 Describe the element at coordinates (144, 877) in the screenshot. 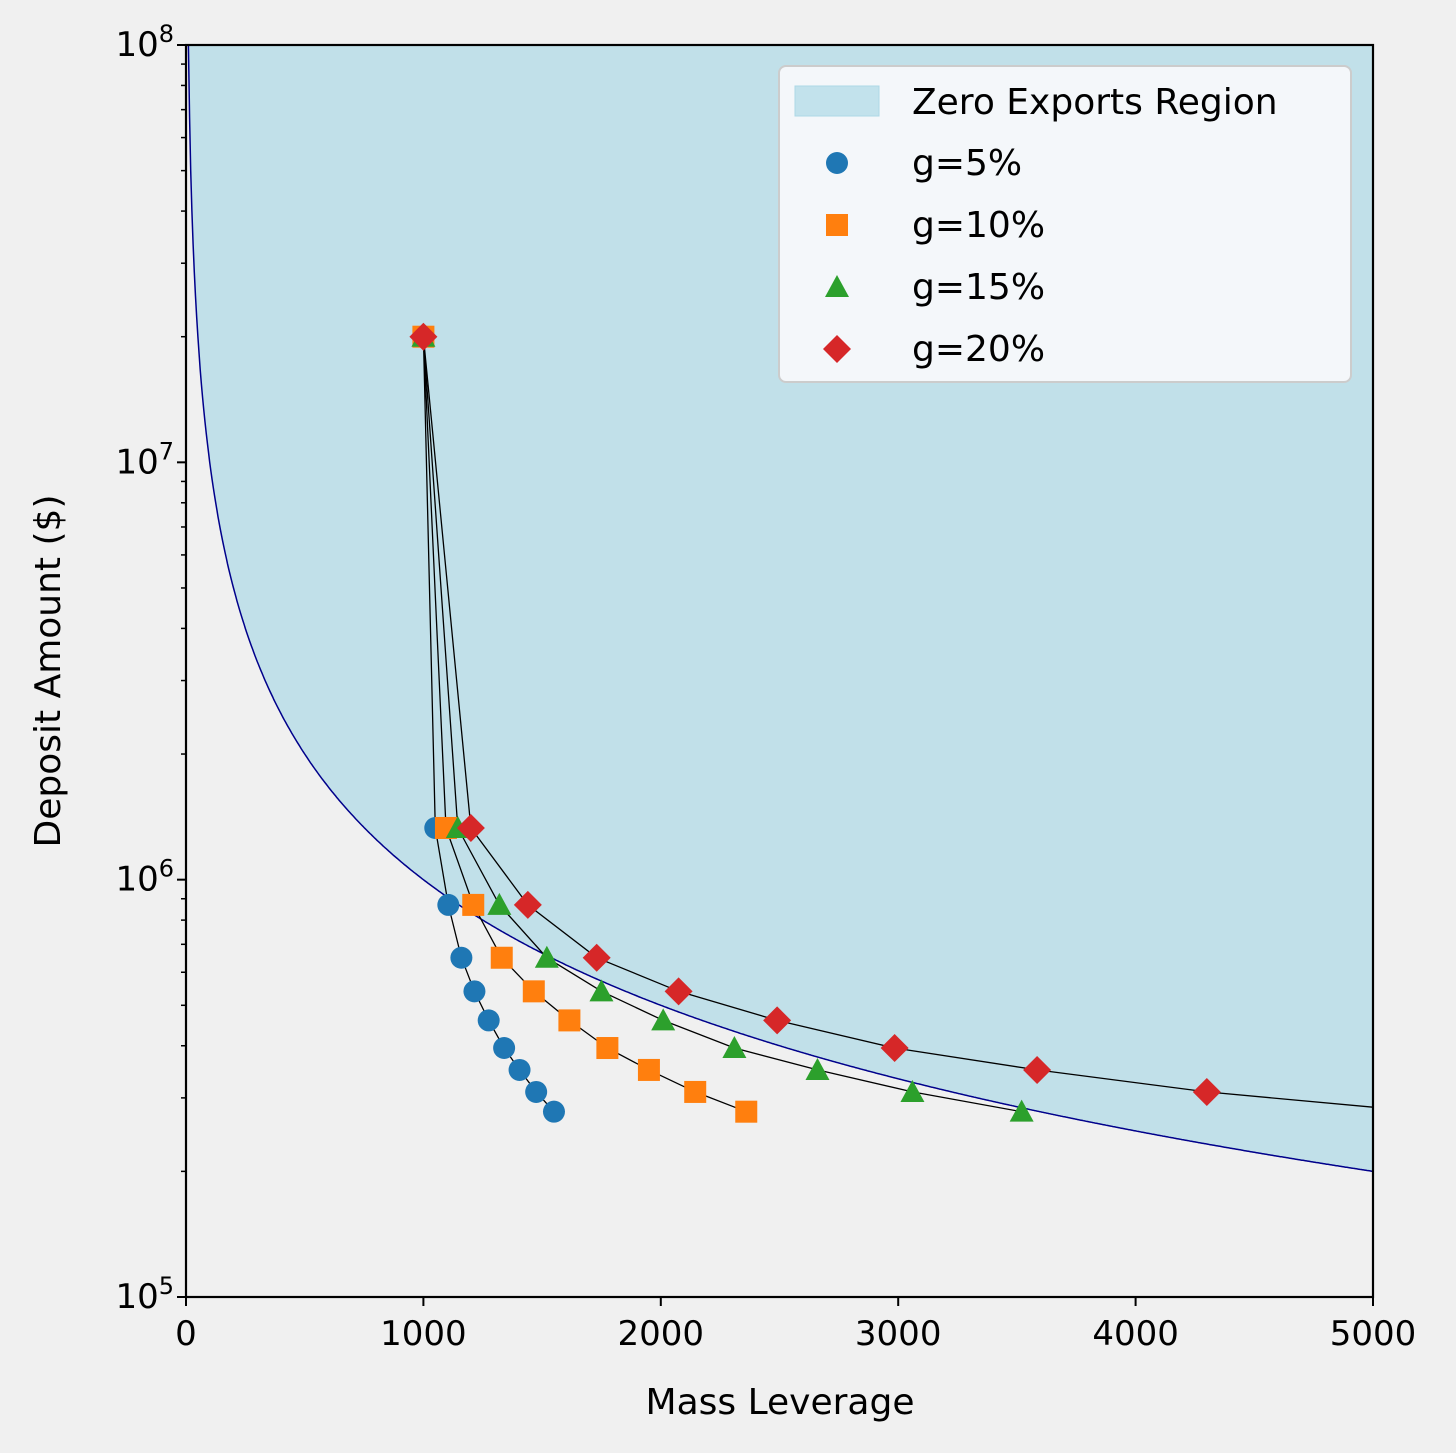

I see `y-tick-label: 10⁶` at that location.